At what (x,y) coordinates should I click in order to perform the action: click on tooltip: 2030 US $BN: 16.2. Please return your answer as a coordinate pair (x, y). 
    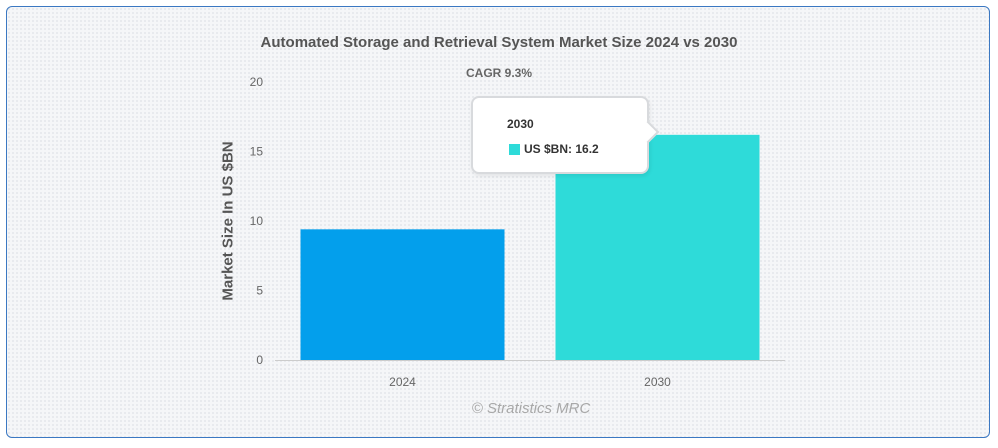
    Looking at the image, I should click on (560, 135).